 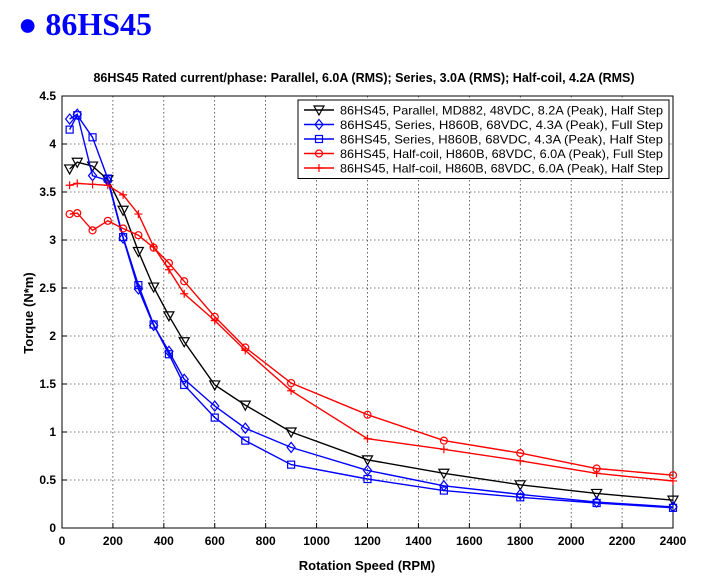 I want to click on x-tick-label: 0, so click(x=62, y=541).